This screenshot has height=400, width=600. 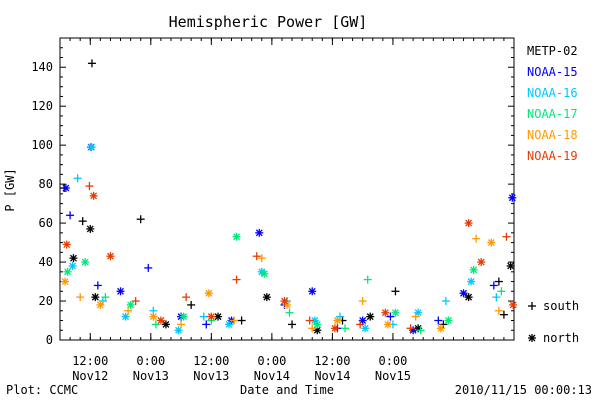 I want to click on legend-marker-south, so click(x=532, y=306).